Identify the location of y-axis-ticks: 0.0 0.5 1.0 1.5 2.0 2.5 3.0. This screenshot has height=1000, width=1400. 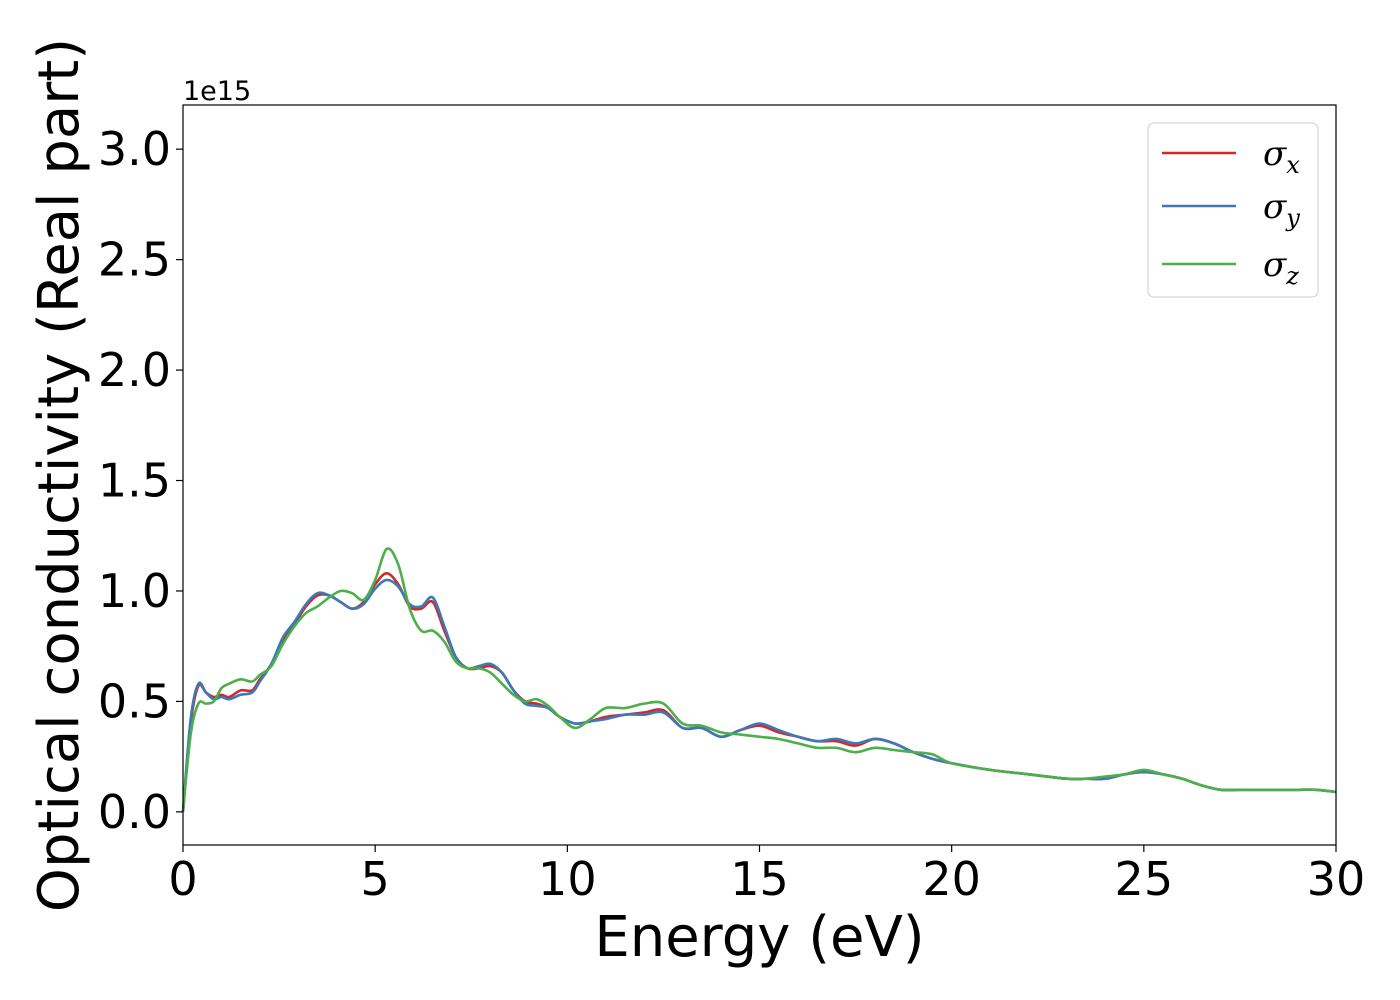
(140, 480).